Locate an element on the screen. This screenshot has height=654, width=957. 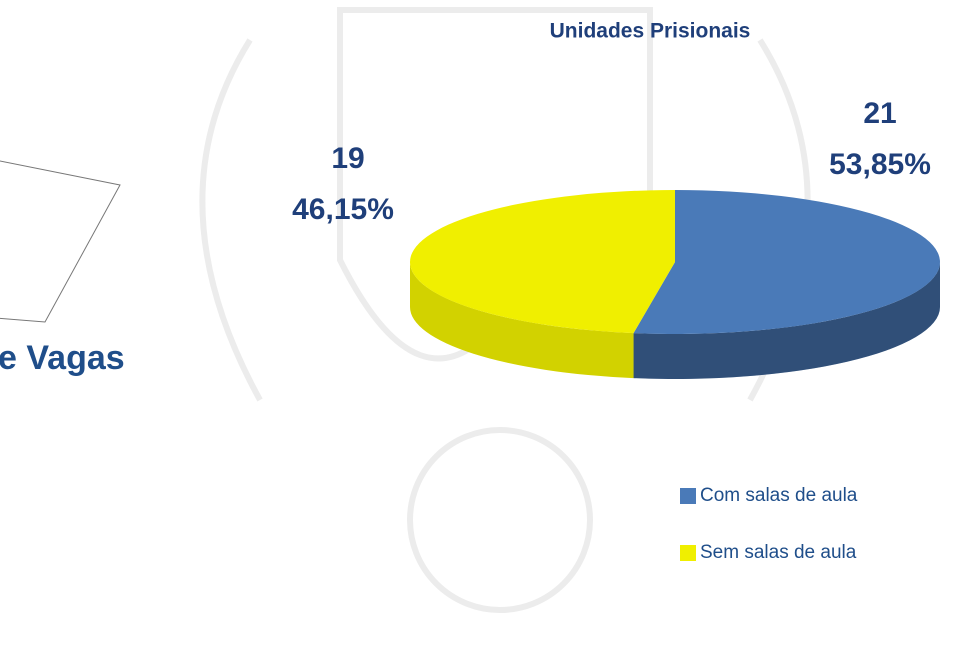
percent-label: 46,15% is located at coordinates (343, 209).